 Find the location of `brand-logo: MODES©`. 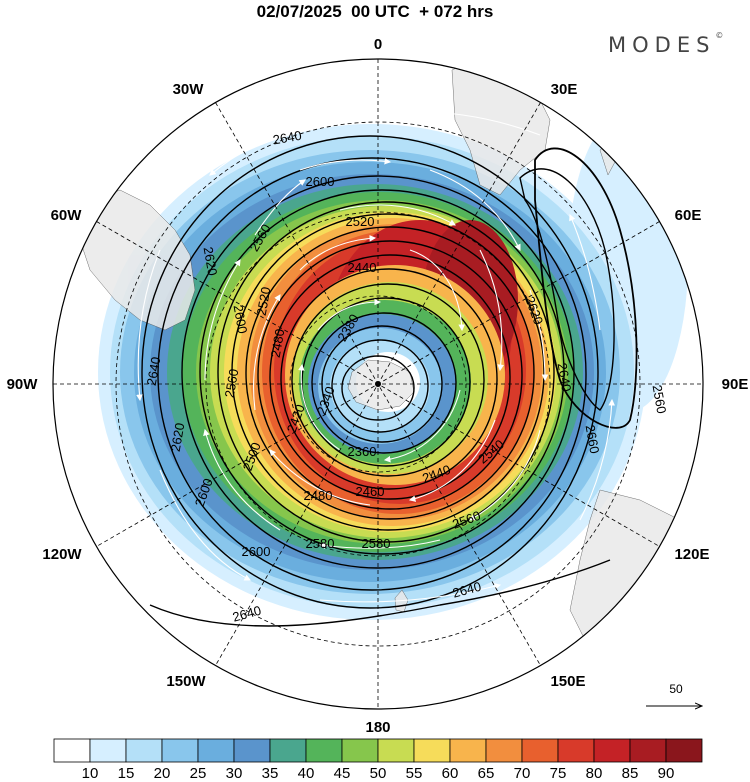

brand-logo: MODES© is located at coordinates (666, 44).